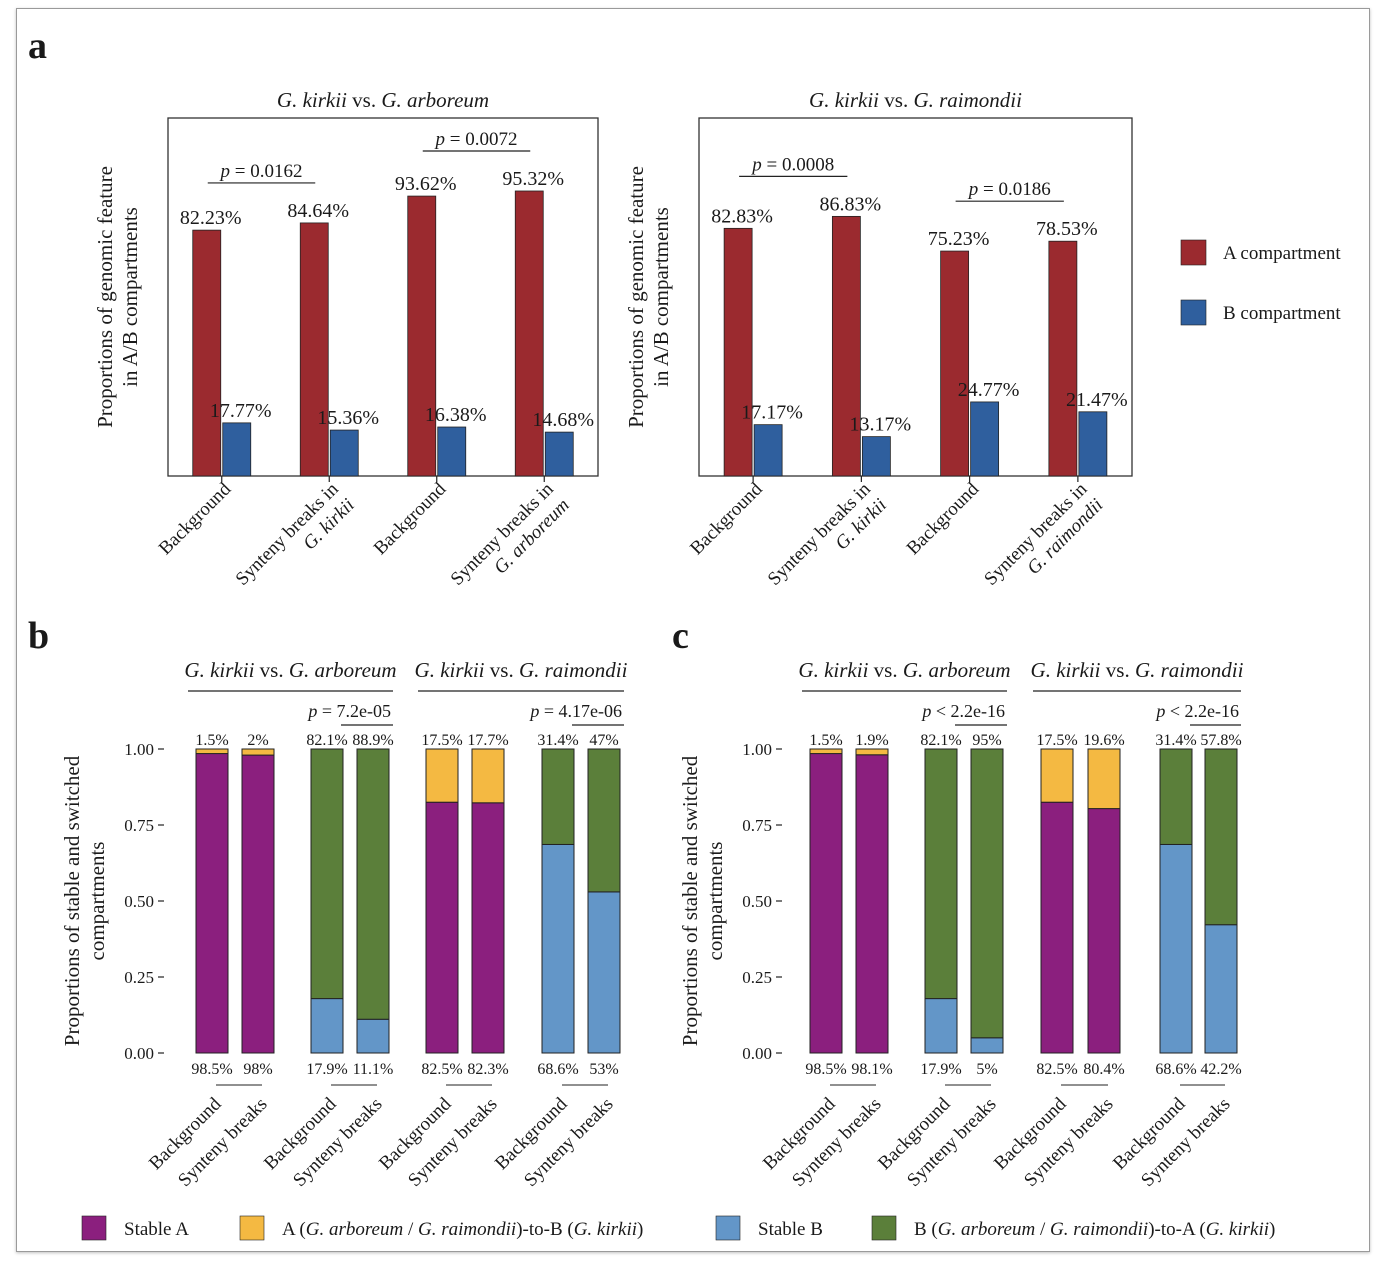  Describe the element at coordinates (603, 740) in the screenshot. I see `b-top-label-7: 47%` at that location.